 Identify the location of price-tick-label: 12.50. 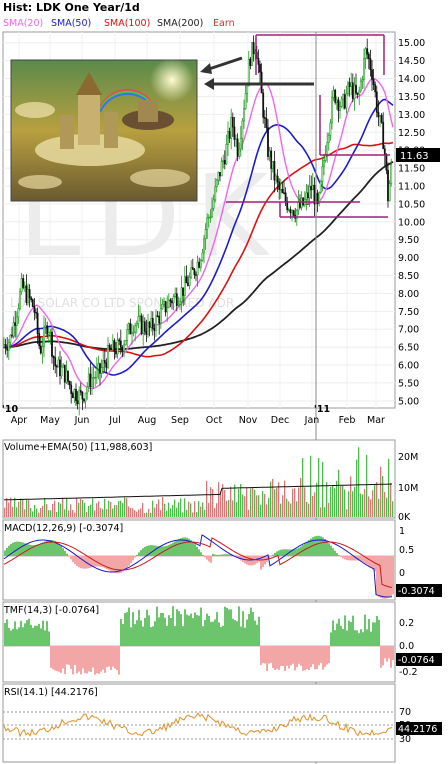
(411, 133).